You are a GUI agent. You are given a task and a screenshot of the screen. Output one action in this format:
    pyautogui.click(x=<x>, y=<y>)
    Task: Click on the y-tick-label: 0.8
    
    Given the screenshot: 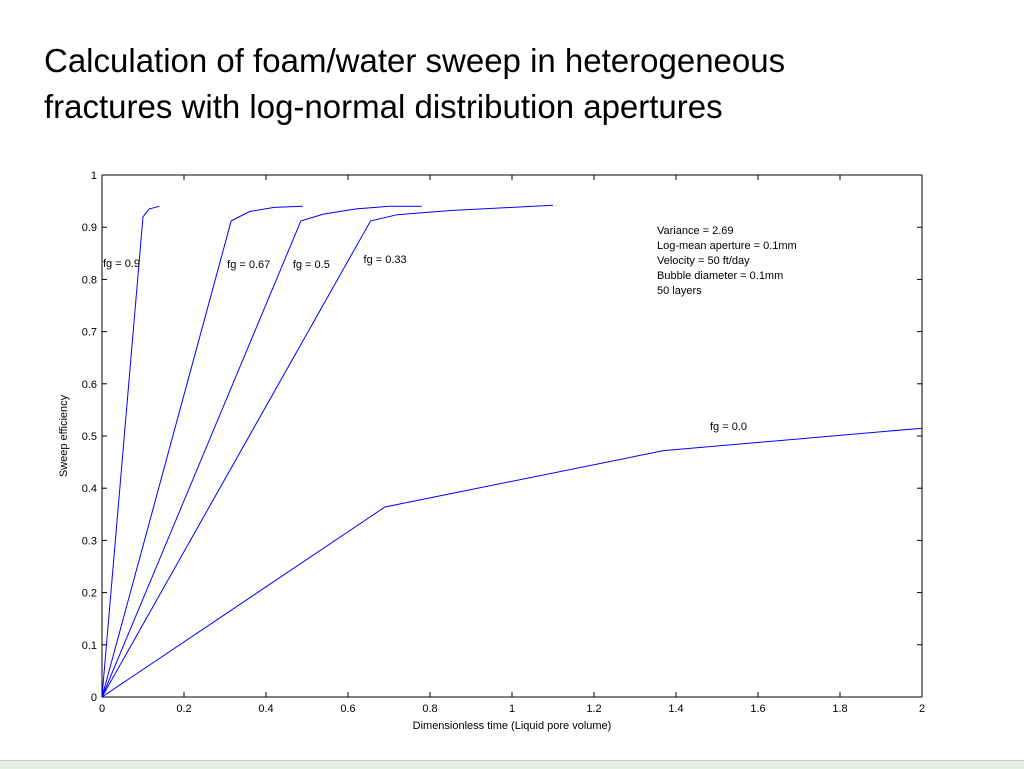 What is the action you would take?
    pyautogui.click(x=89, y=280)
    